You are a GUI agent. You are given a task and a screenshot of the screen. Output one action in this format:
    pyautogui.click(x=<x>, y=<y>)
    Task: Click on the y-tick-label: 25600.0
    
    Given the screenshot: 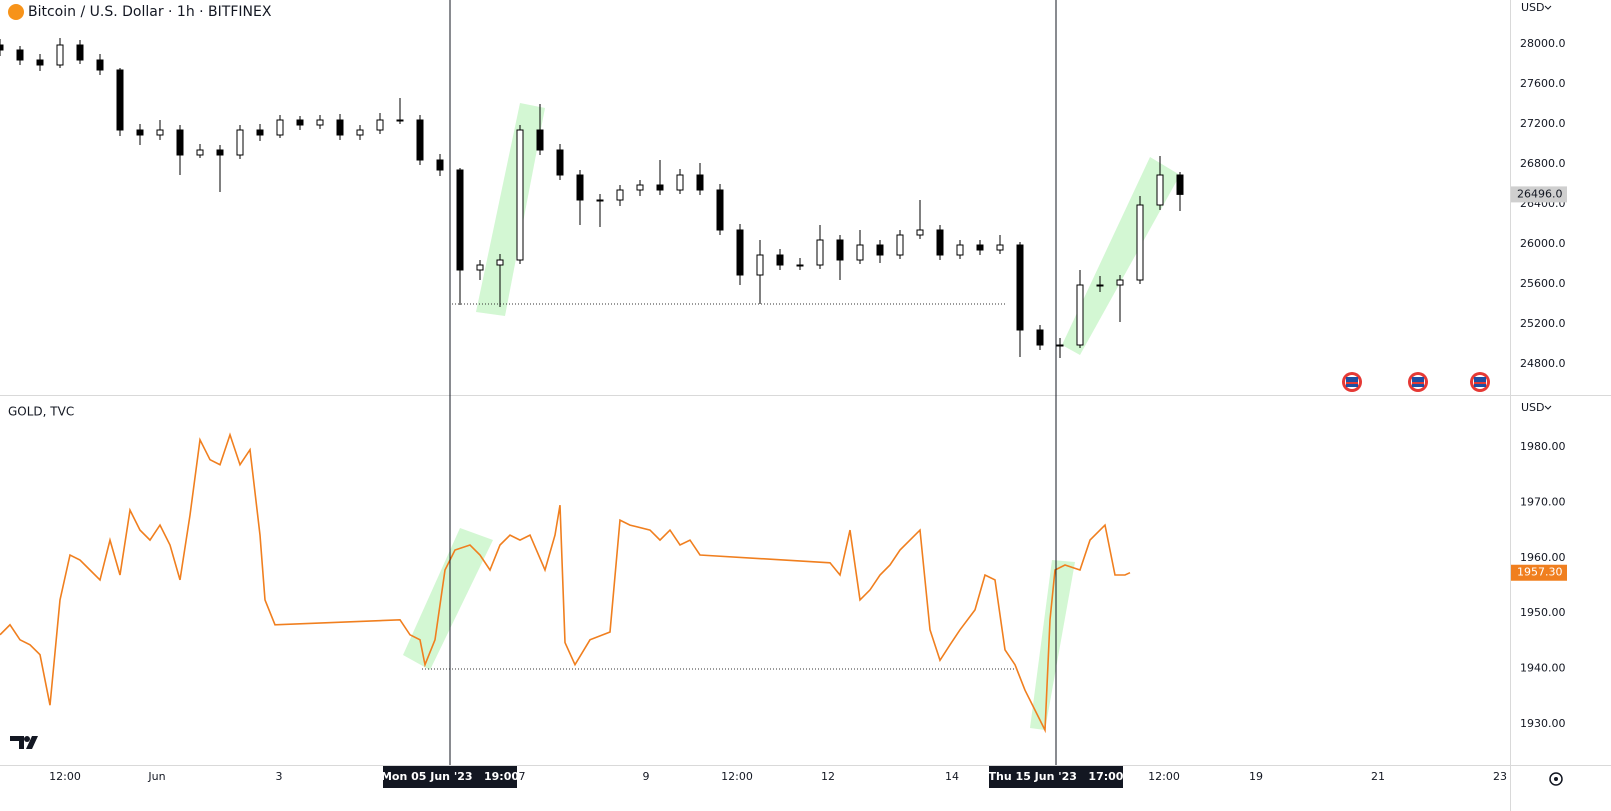 What is the action you would take?
    pyautogui.click(x=1543, y=283)
    